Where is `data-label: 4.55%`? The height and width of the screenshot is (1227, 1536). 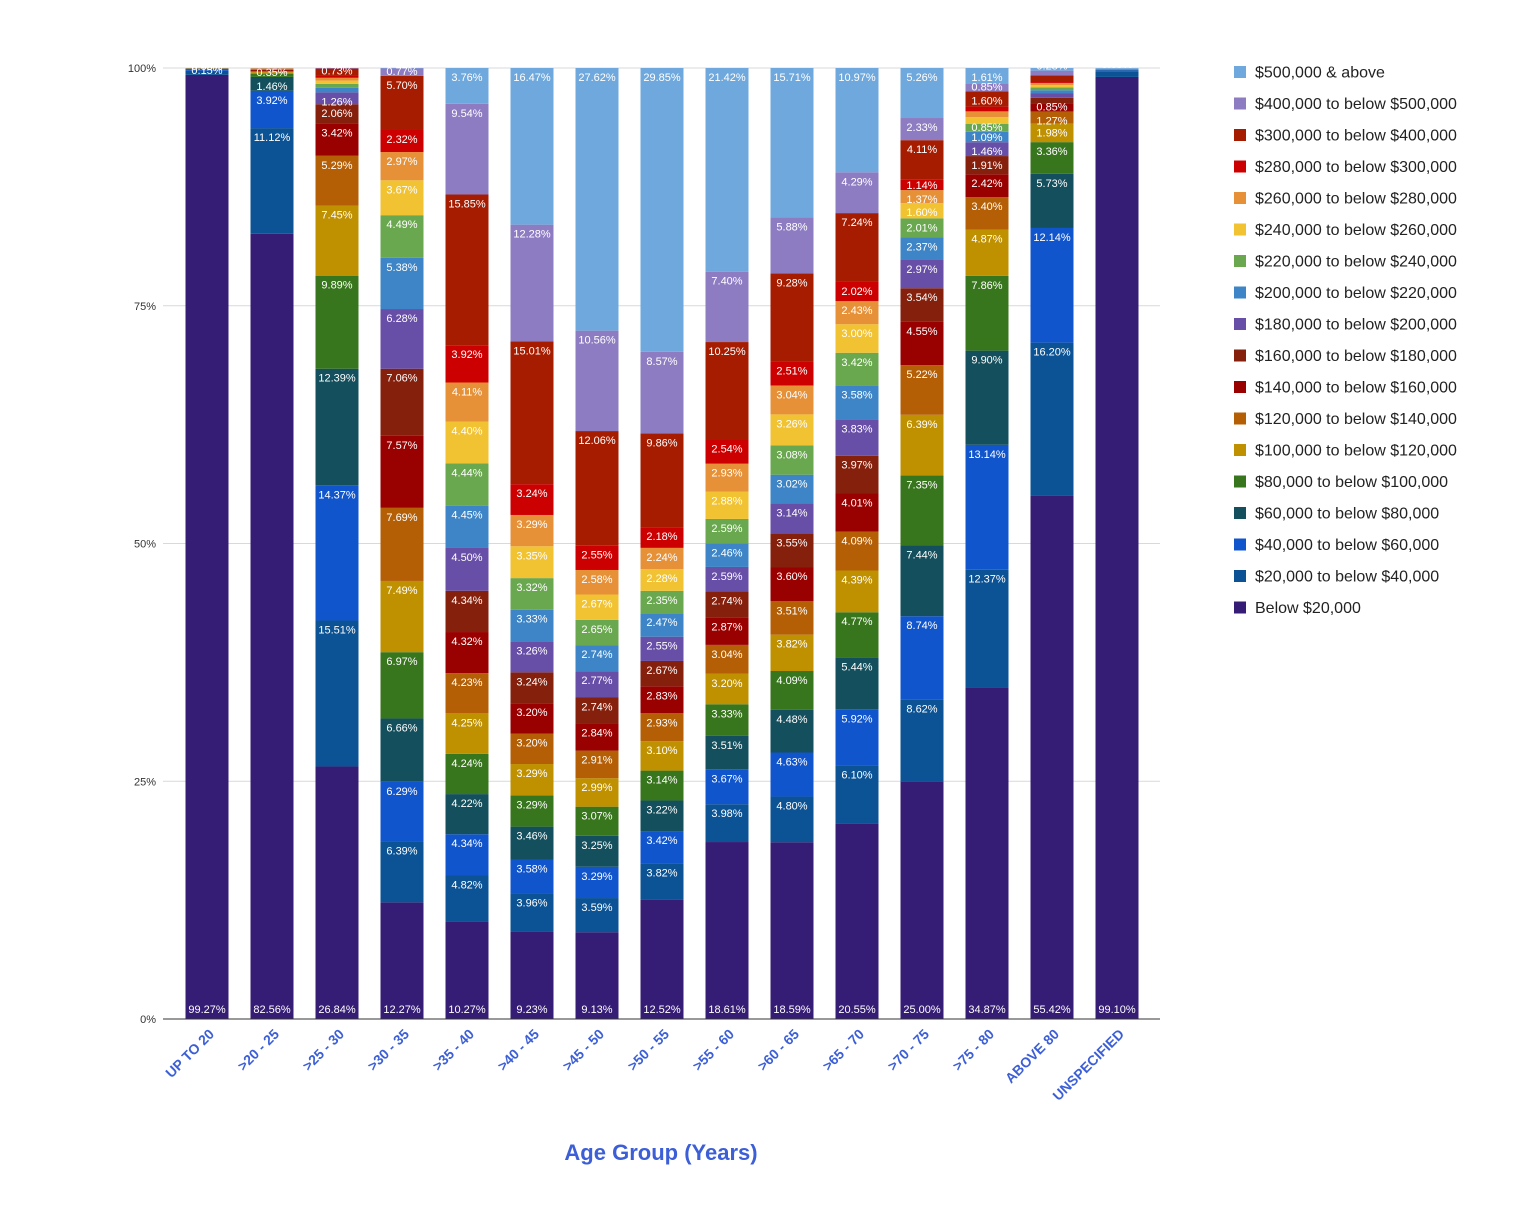 data-label: 4.55% is located at coordinates (921, 332).